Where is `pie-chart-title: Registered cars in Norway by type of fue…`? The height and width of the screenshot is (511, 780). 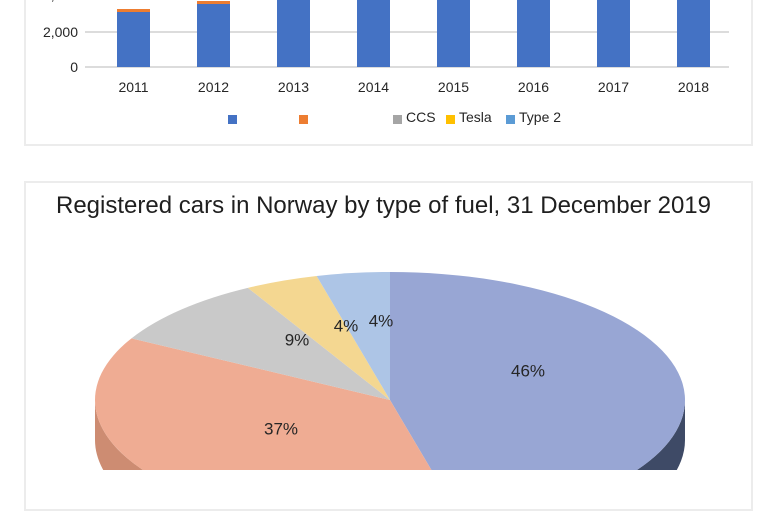 pie-chart-title: Registered cars in Norway by type of fue… is located at coordinates (383, 205).